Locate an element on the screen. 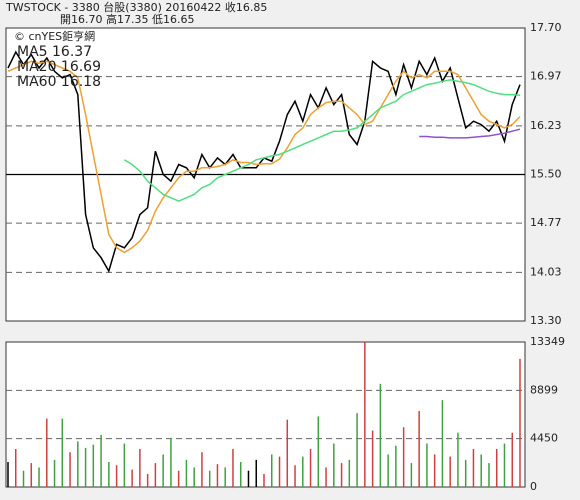  y-tick-label: 13349 is located at coordinates (547, 341).